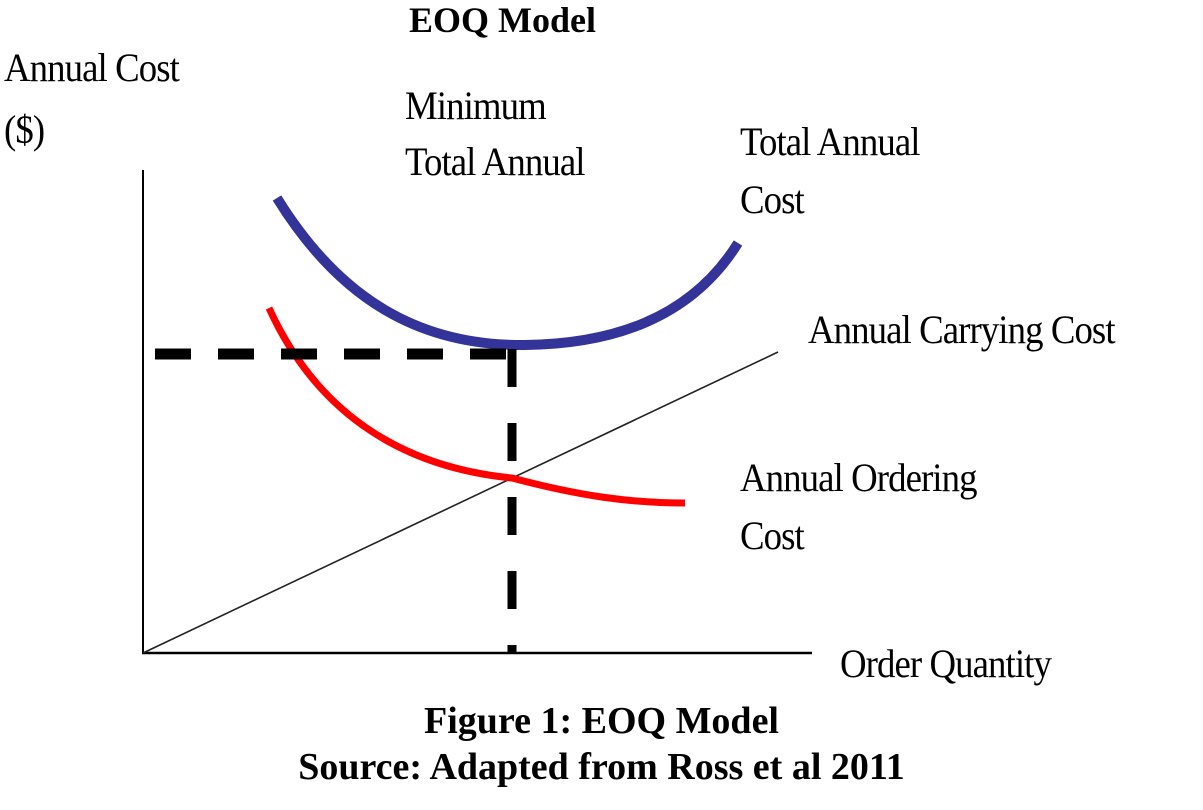  What do you see at coordinates (495, 161) in the screenshot?
I see `minimum-total-label-line2: Total Annual` at bounding box center [495, 161].